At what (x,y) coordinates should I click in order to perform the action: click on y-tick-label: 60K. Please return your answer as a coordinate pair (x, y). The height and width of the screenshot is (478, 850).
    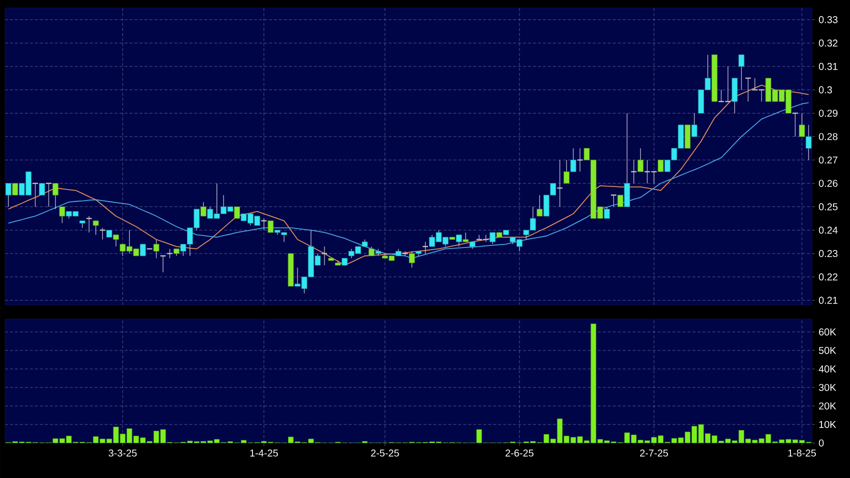
    Looking at the image, I should click on (827, 332).